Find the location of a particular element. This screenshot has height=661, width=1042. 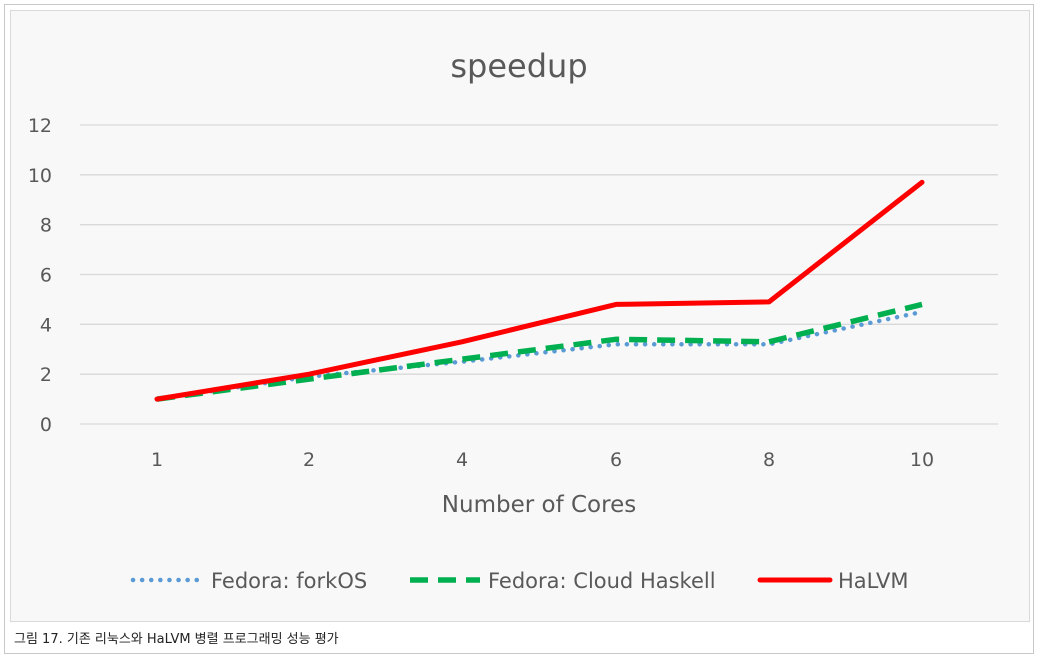

x-axis-label: Number of Cores is located at coordinates (539, 505).